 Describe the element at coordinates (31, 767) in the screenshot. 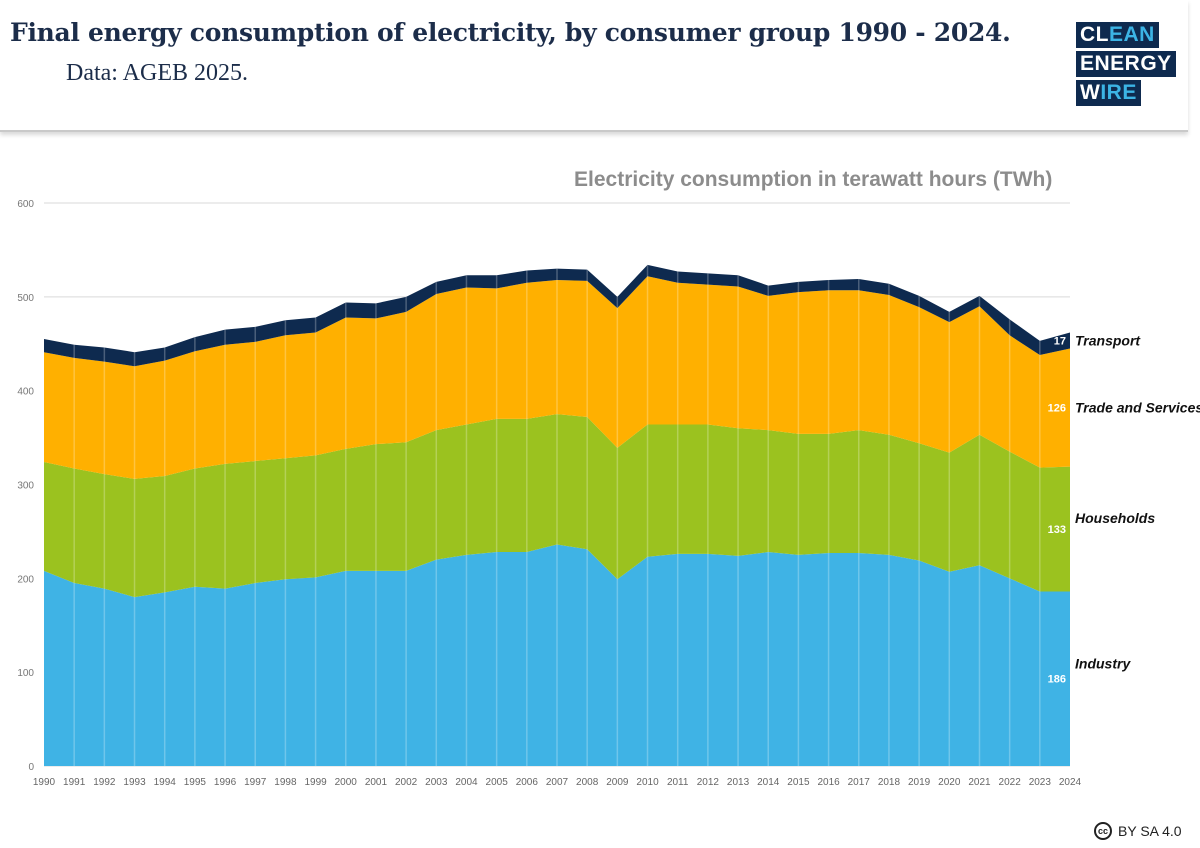

I see `y-tick-label: 0` at that location.